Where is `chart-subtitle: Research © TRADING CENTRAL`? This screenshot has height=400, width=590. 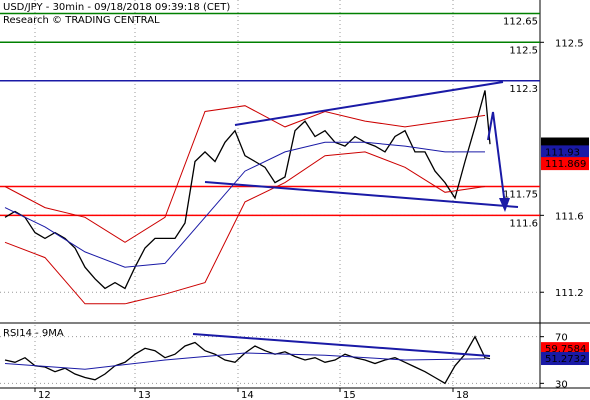 chart-subtitle: Research © TRADING CENTRAL is located at coordinates (81, 20).